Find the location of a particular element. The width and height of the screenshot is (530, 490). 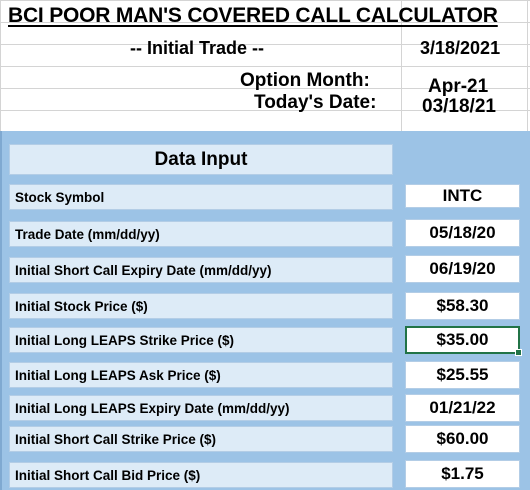

leaps-expiry-input: 01/21/22 is located at coordinates (462, 408).